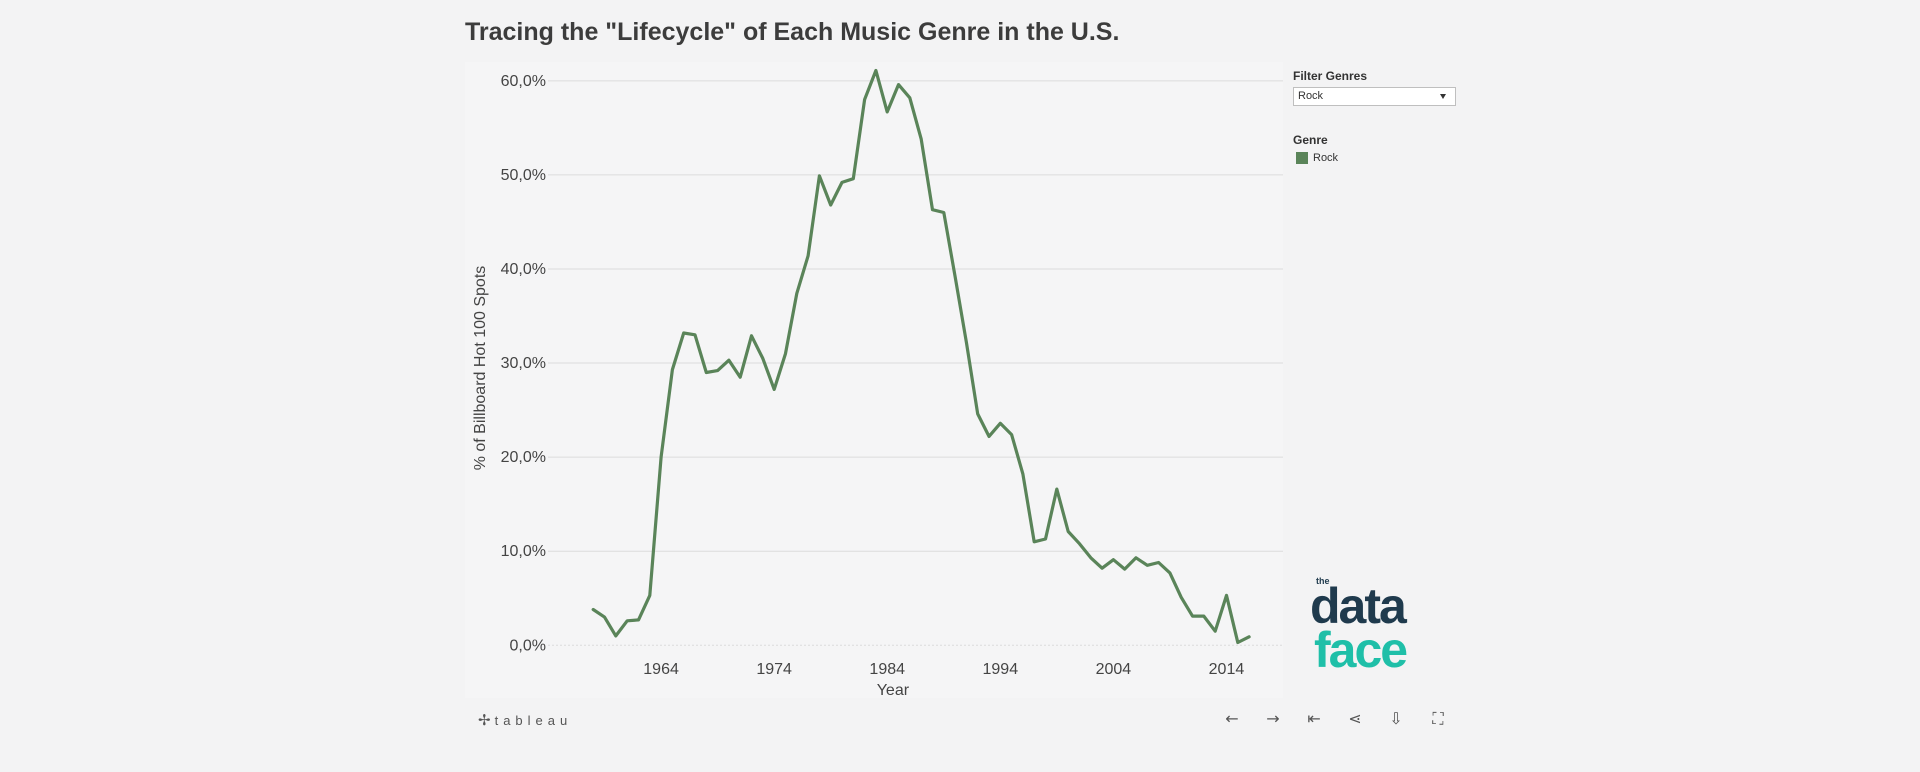  Describe the element at coordinates (484, 720) in the screenshot. I see `tableau-mark-icon: ✢` at that location.